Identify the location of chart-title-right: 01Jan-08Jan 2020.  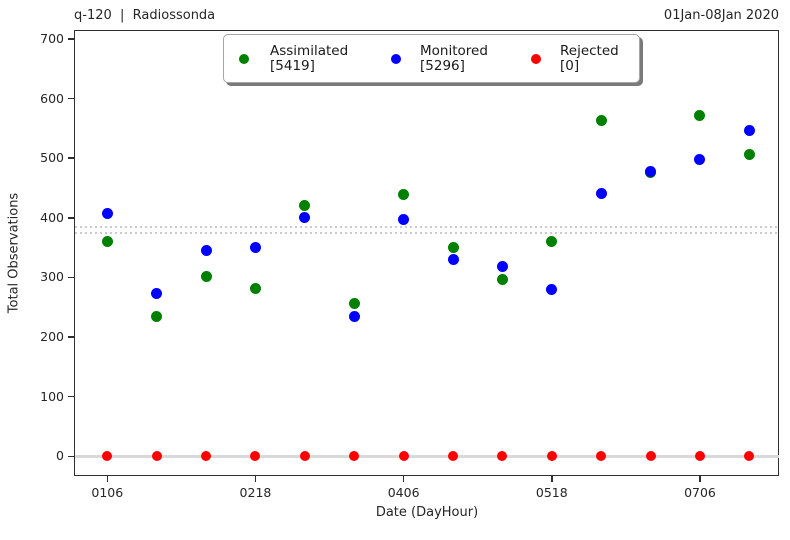
(721, 15).